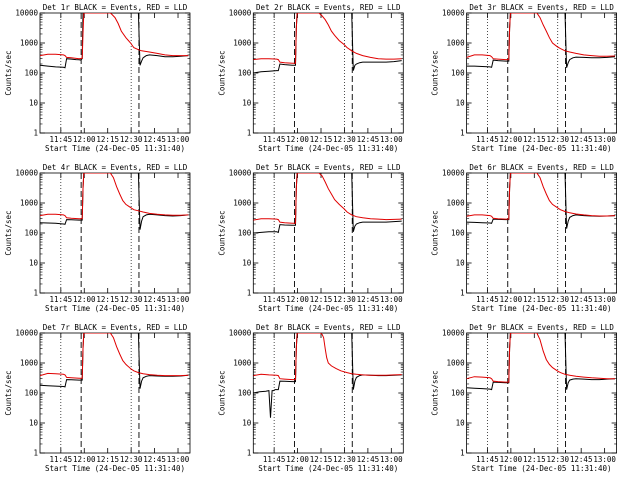 Image resolution: width=640 pixels, height=480 pixels. I want to click on panel-title: Det 1r BLACK = Events, RED = LLD, so click(115, 7).